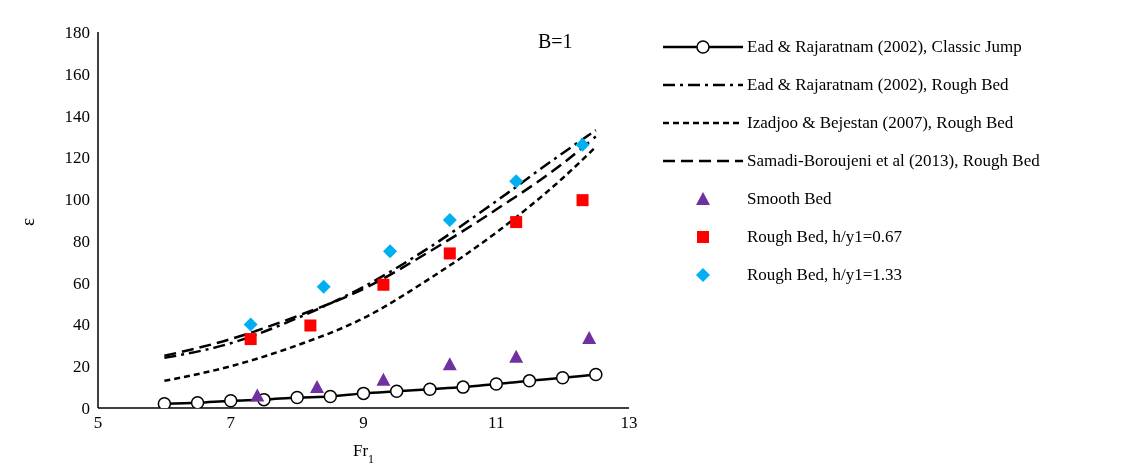 The width and height of the screenshot is (1126, 470). What do you see at coordinates (81, 241) in the screenshot?
I see `y-tick-label: 80` at bounding box center [81, 241].